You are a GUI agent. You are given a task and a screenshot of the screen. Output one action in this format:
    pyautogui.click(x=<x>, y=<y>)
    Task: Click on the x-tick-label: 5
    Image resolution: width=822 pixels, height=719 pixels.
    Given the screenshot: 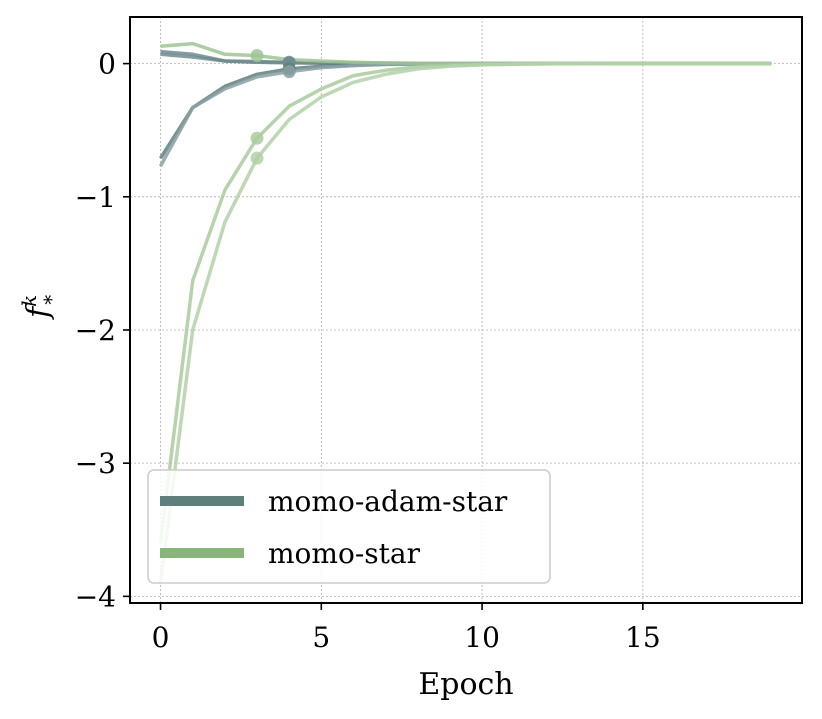 What is the action you would take?
    pyautogui.click(x=321, y=637)
    